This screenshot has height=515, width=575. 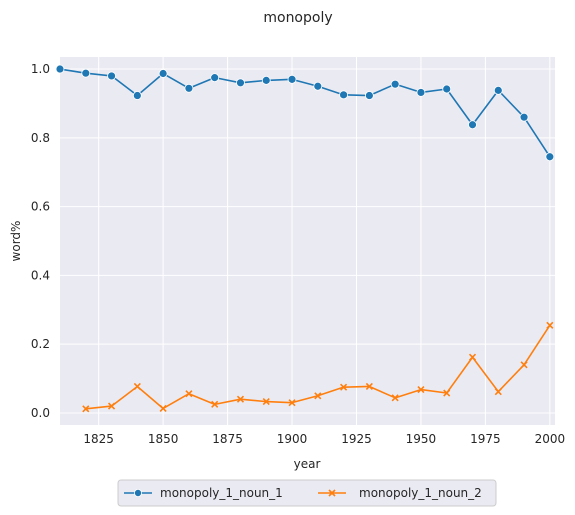 I want to click on x-axis-ticks: 1825 1850 1875 1900 1925 1950 1975 2000, so click(x=324, y=439).